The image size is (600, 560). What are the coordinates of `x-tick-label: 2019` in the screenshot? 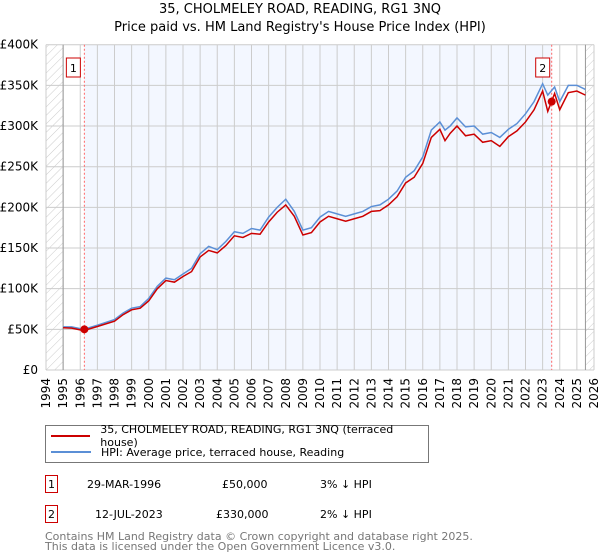 It's located at (474, 393).